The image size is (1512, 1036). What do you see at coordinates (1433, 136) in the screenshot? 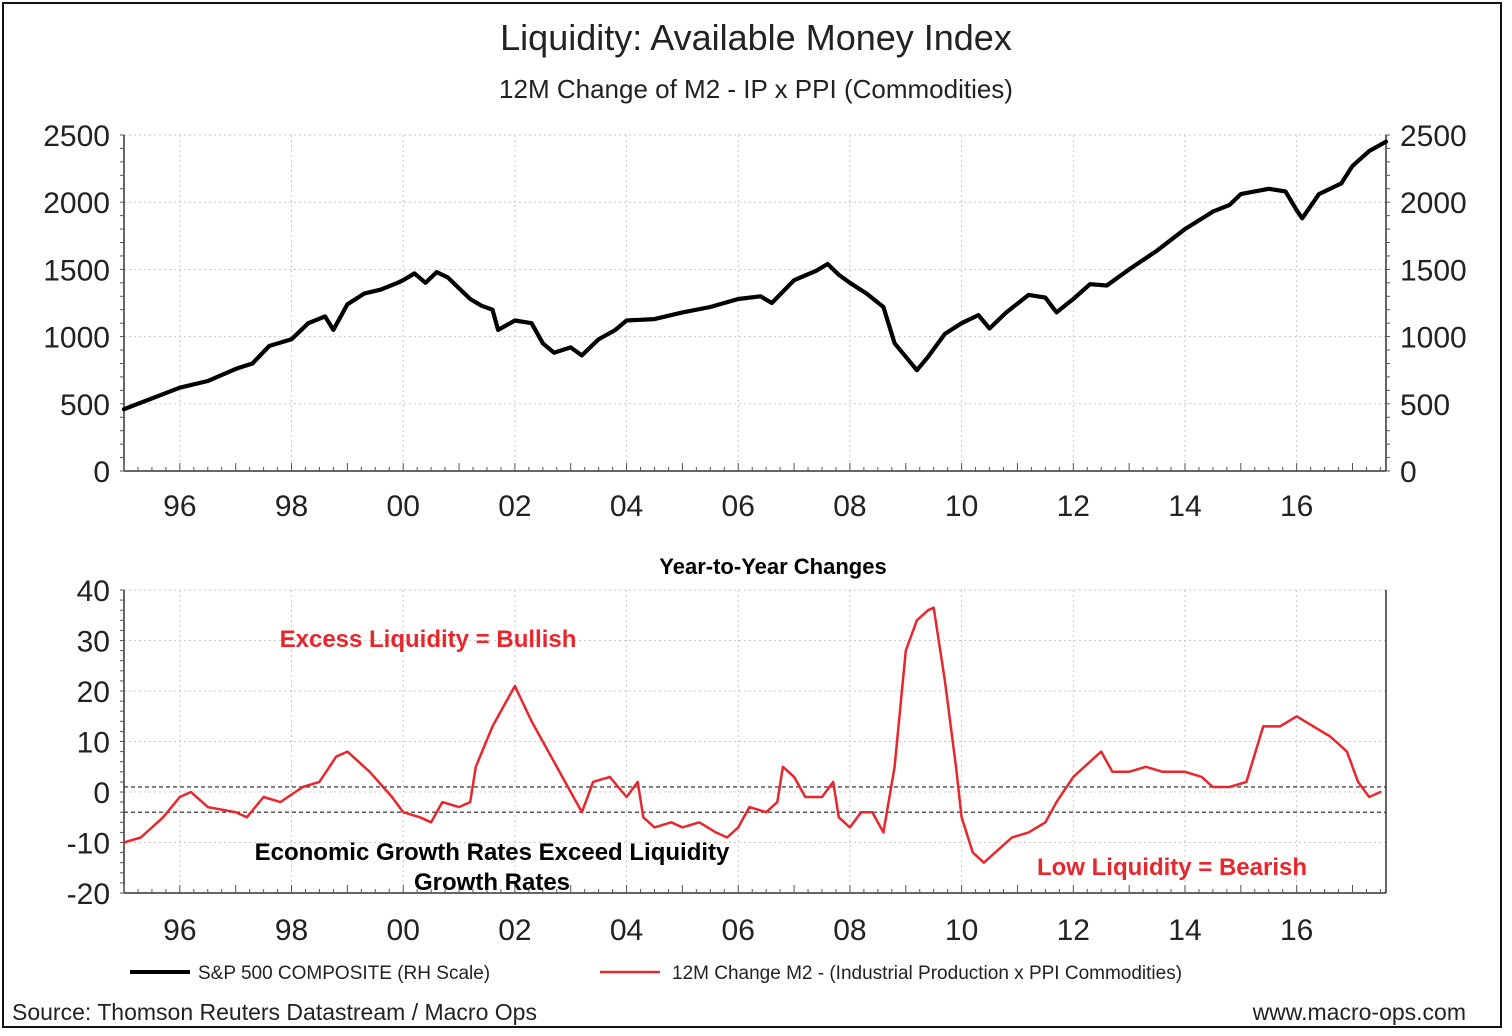
I see `y-tick-label-right-2500: 2500` at bounding box center [1433, 136].